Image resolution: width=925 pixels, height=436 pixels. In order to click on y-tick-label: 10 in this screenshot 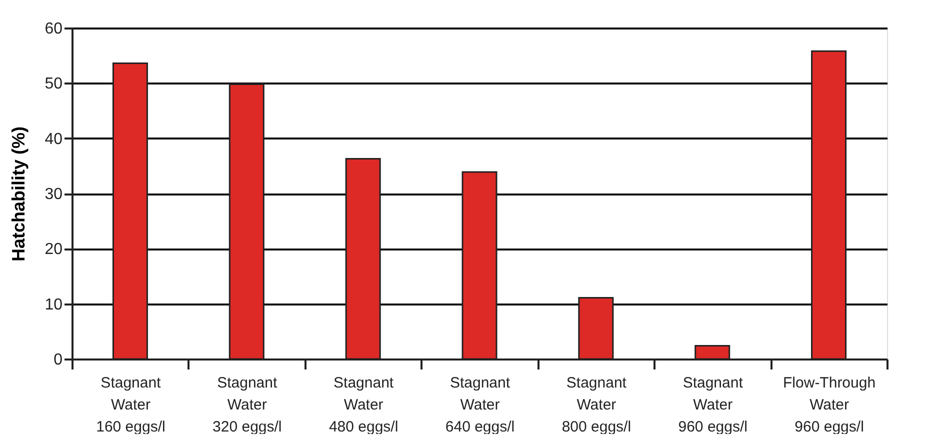, I will do `click(53, 305)`.